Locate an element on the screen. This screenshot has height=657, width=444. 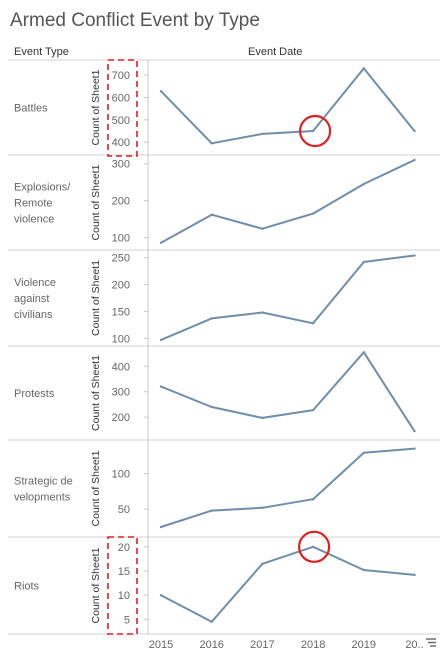
chart-title: Armed Conflict Event by Type is located at coordinates (135, 20).